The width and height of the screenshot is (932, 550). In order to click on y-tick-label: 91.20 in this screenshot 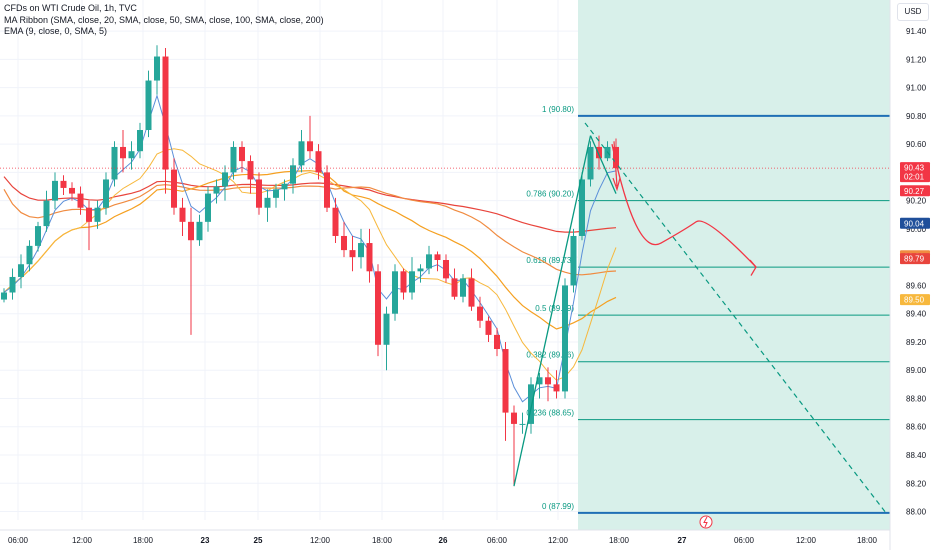, I will do `click(916, 59)`.